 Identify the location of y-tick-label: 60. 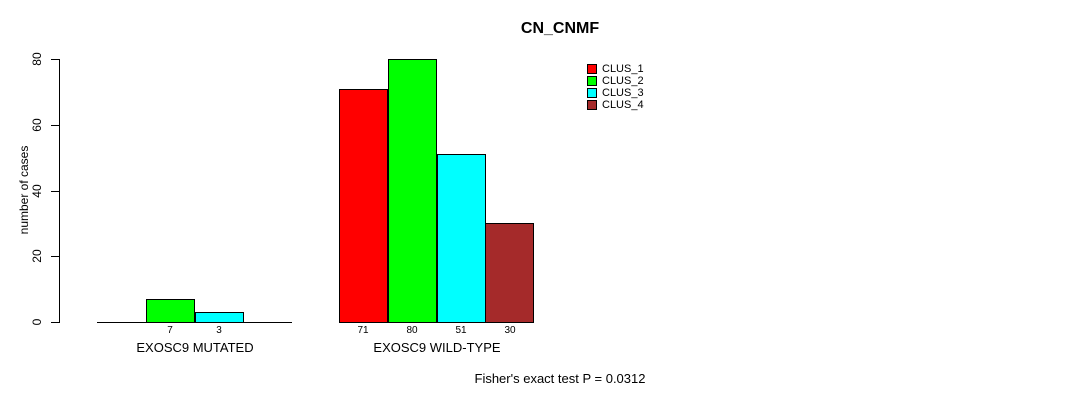
(37, 125).